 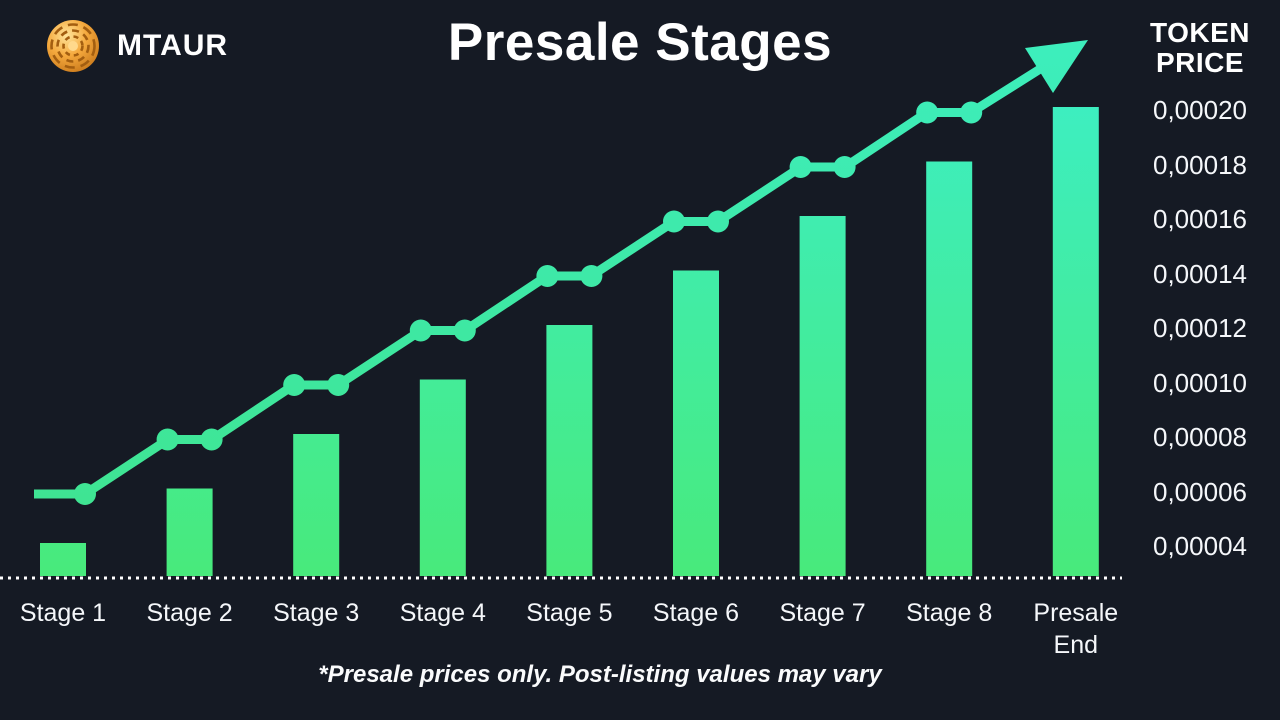 I want to click on price-tick-label: 0,00014, so click(x=1200, y=273).